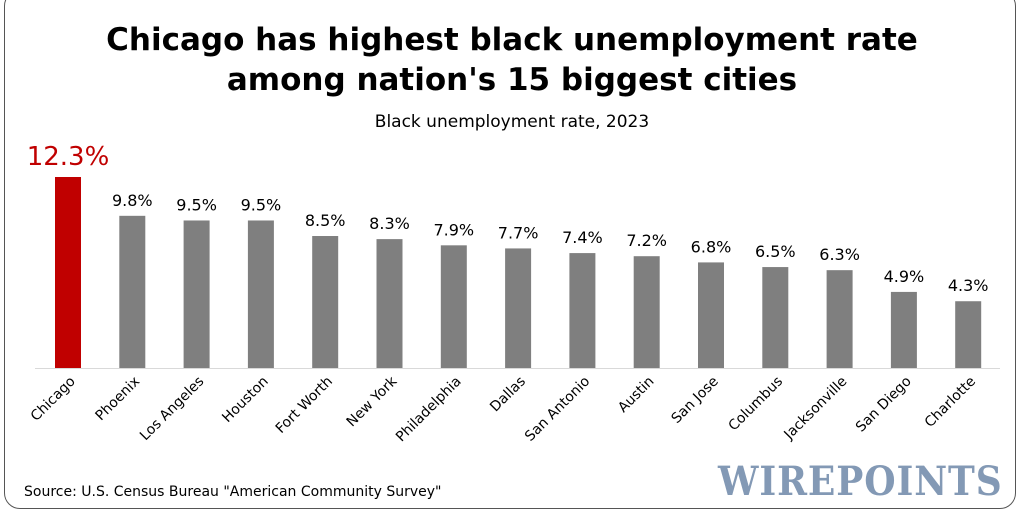 Image resolution: width=1024 pixels, height=515 pixels. What do you see at coordinates (325, 220) in the screenshot?
I see `data-label: 8.5%` at bounding box center [325, 220].